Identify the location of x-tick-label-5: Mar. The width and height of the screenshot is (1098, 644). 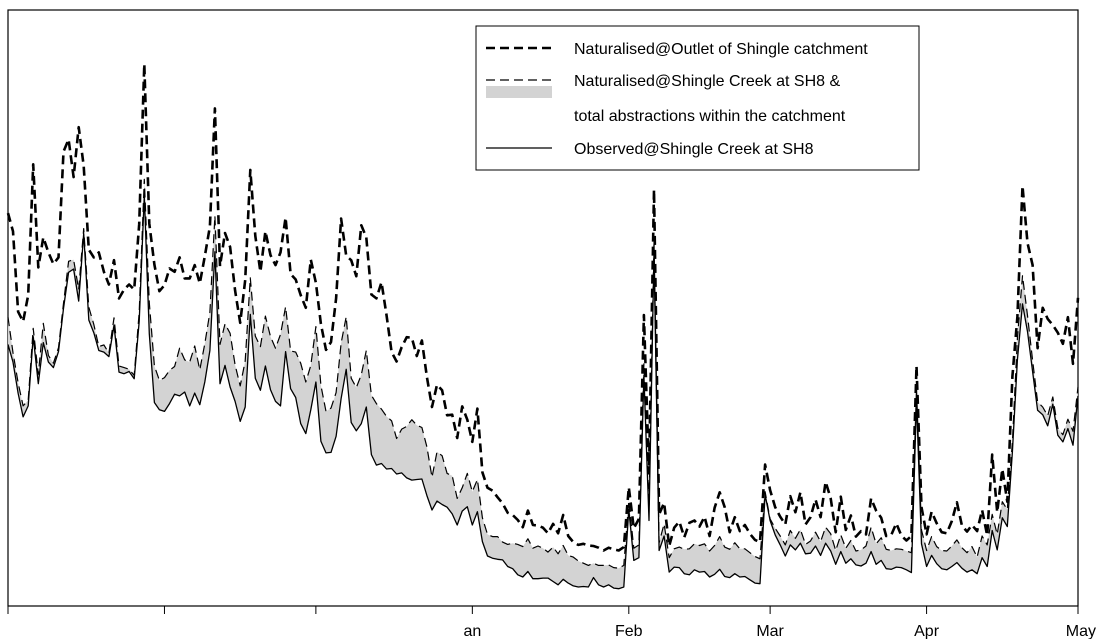
(770, 631).